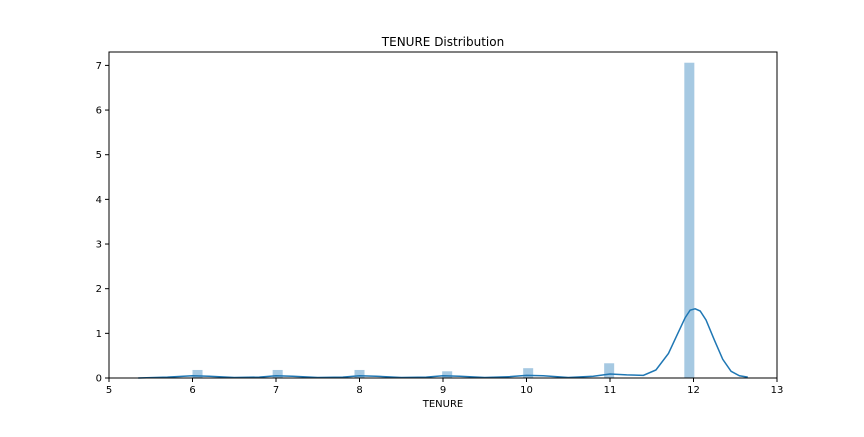 The image size is (864, 437). What do you see at coordinates (99, 289) in the screenshot?
I see `y-tick-label: 2` at bounding box center [99, 289].